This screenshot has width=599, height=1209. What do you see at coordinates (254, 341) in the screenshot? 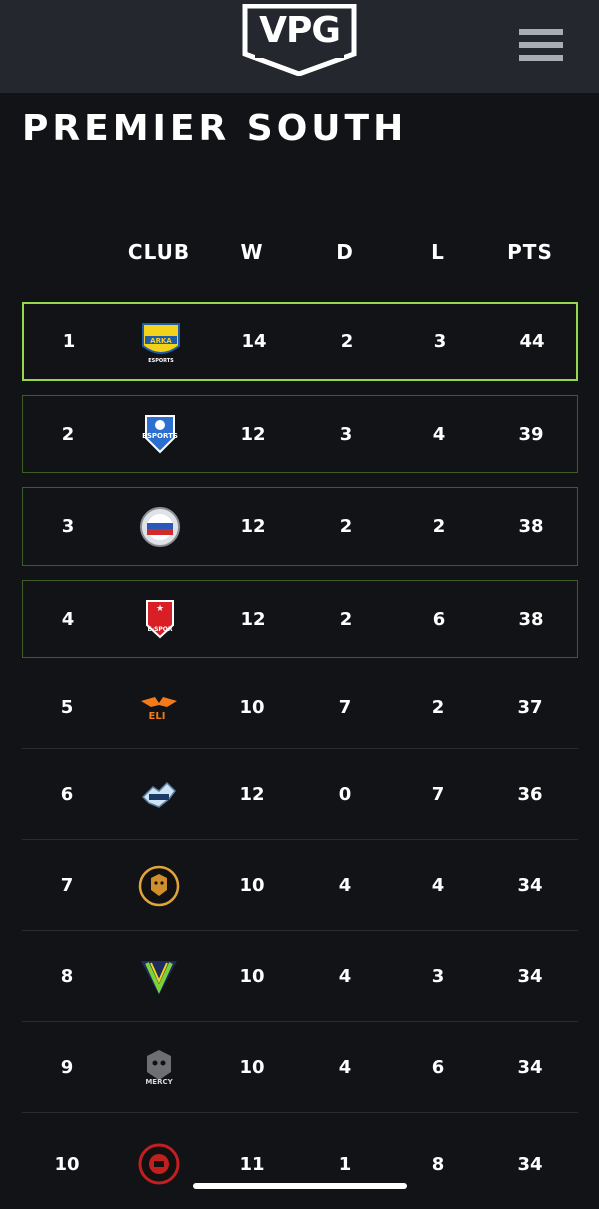
I see `wins-value: 14` at bounding box center [254, 341].